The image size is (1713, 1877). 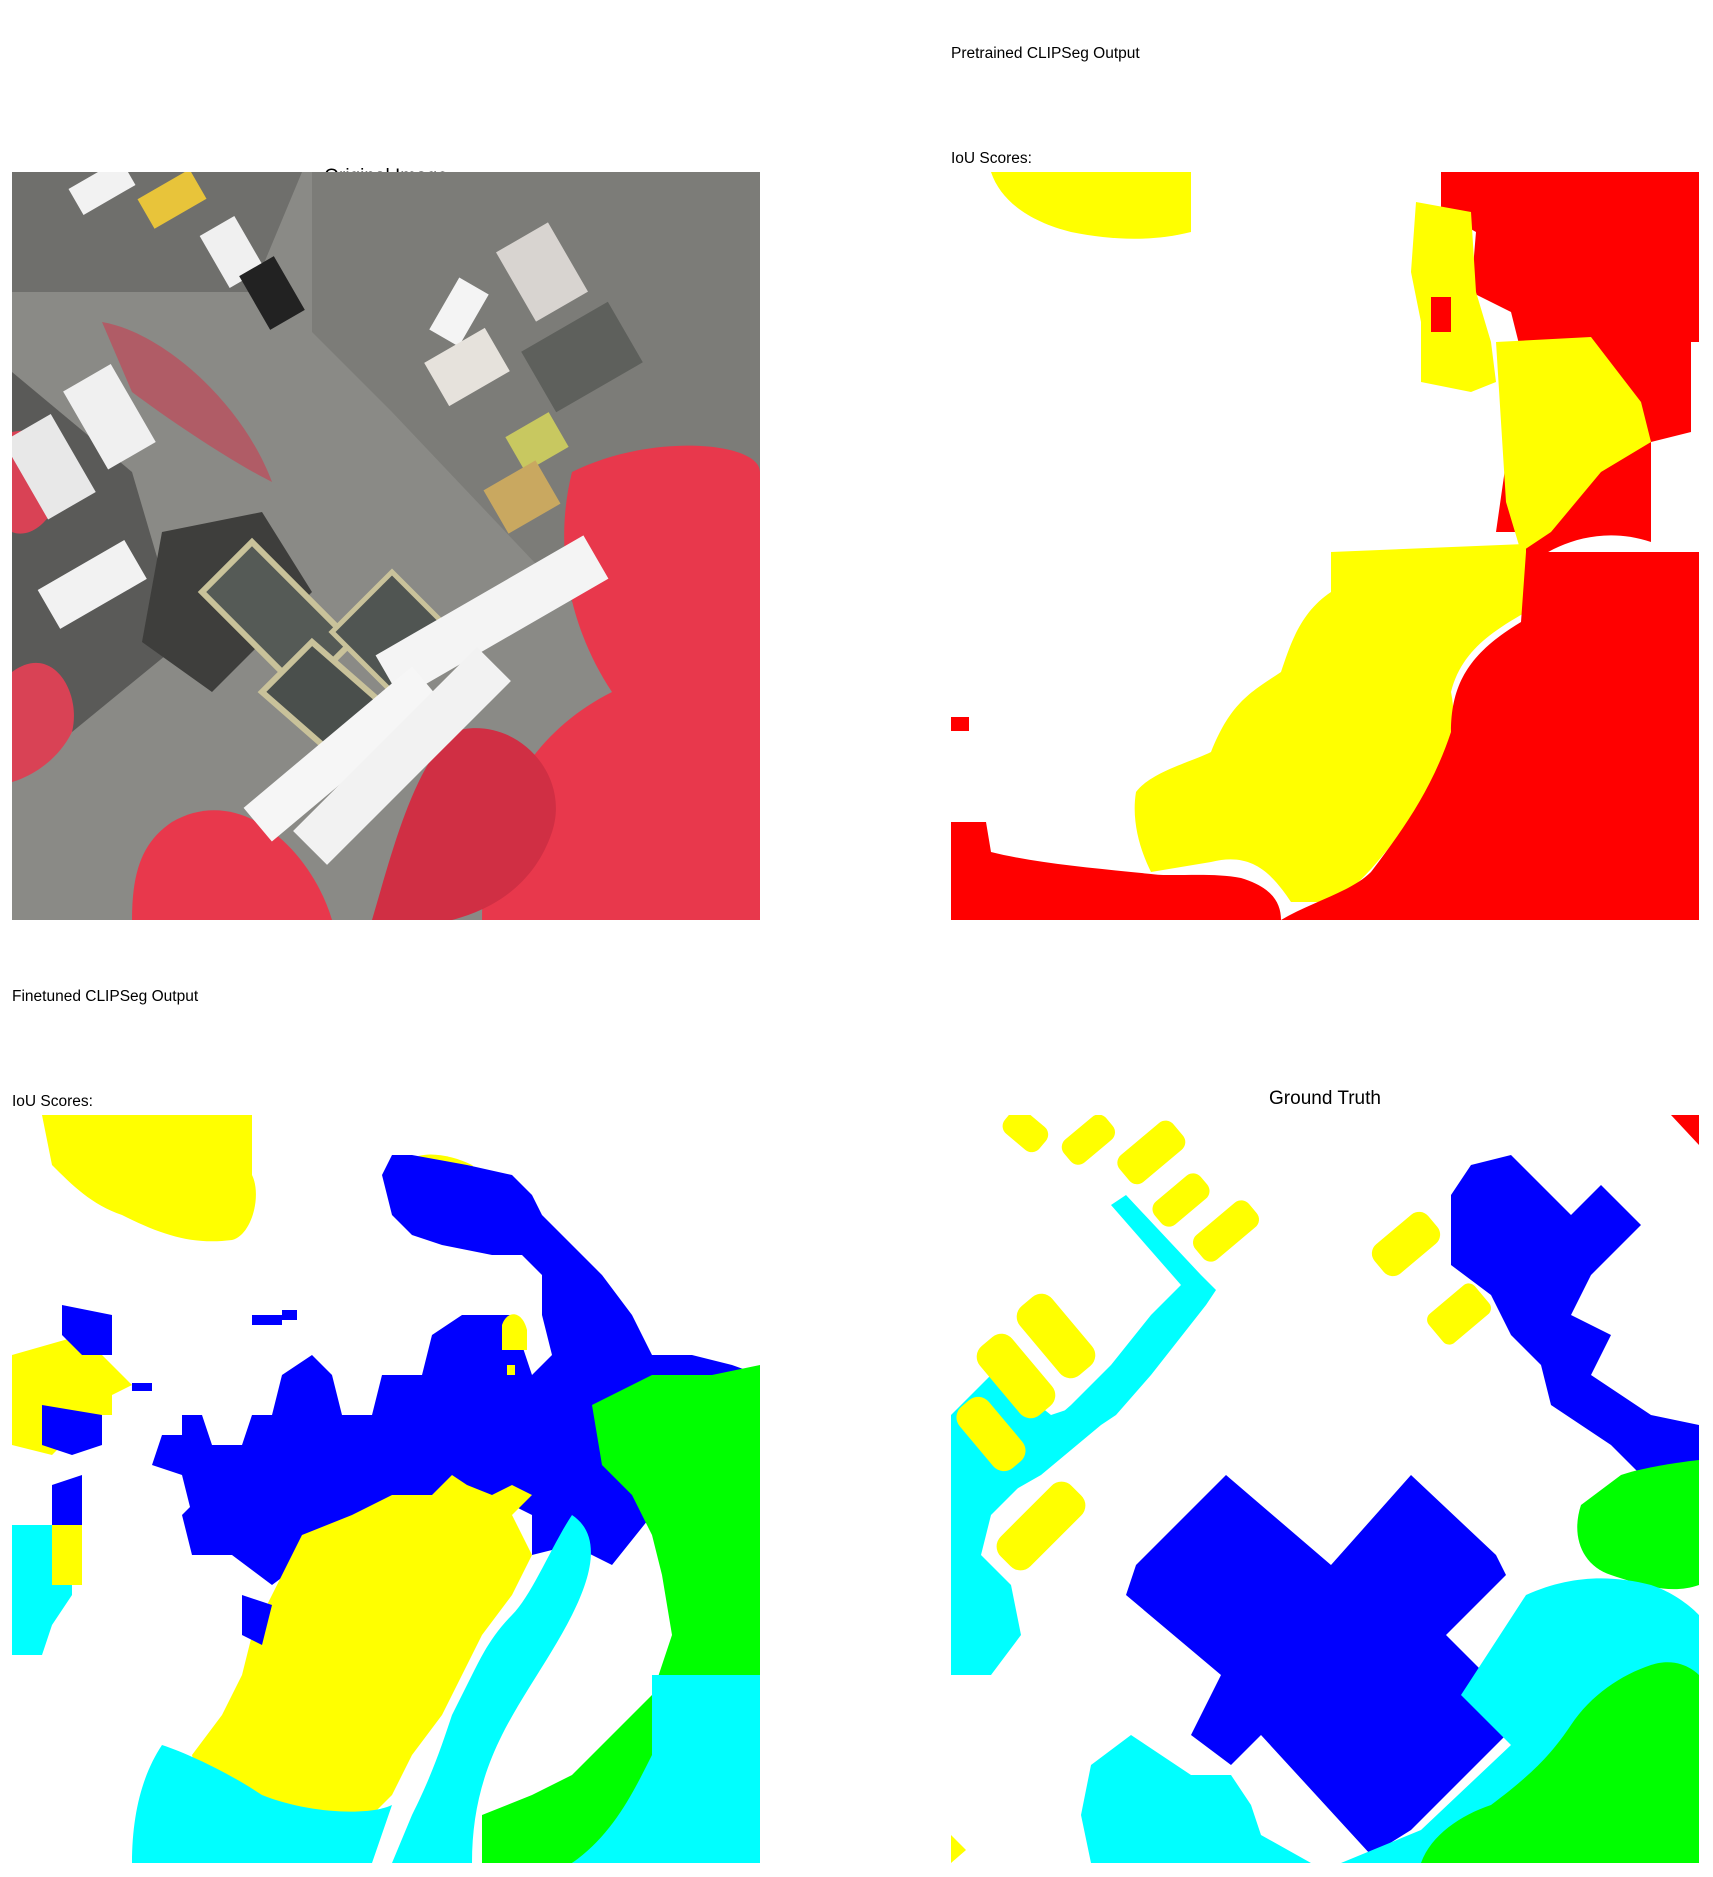 I want to click on building-roof, so click(x=403, y=700).